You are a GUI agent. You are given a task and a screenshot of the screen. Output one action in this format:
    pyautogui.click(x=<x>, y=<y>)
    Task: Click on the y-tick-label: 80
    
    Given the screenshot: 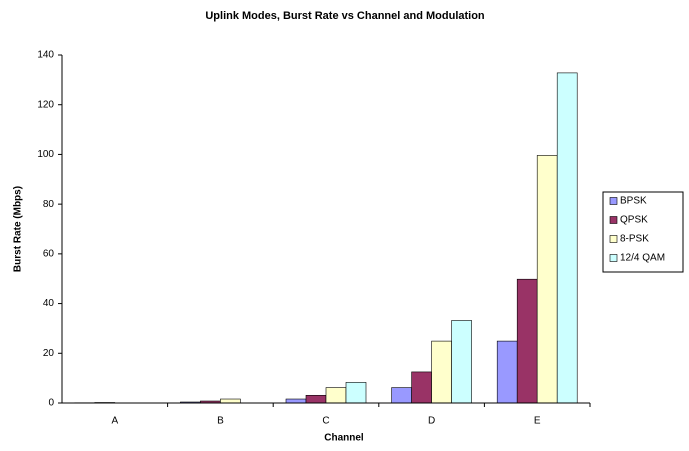 What is the action you would take?
    pyautogui.click(x=49, y=204)
    